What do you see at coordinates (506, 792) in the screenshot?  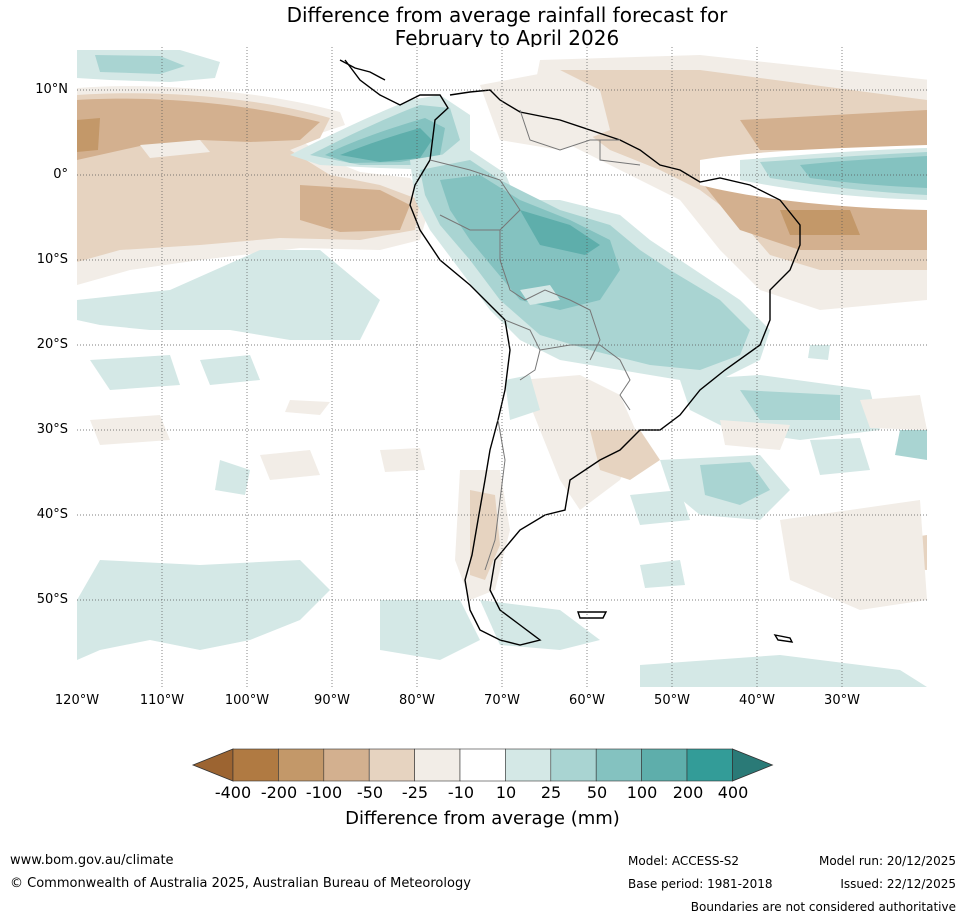 I see `colorbar-tick-label: 10` at bounding box center [506, 792].